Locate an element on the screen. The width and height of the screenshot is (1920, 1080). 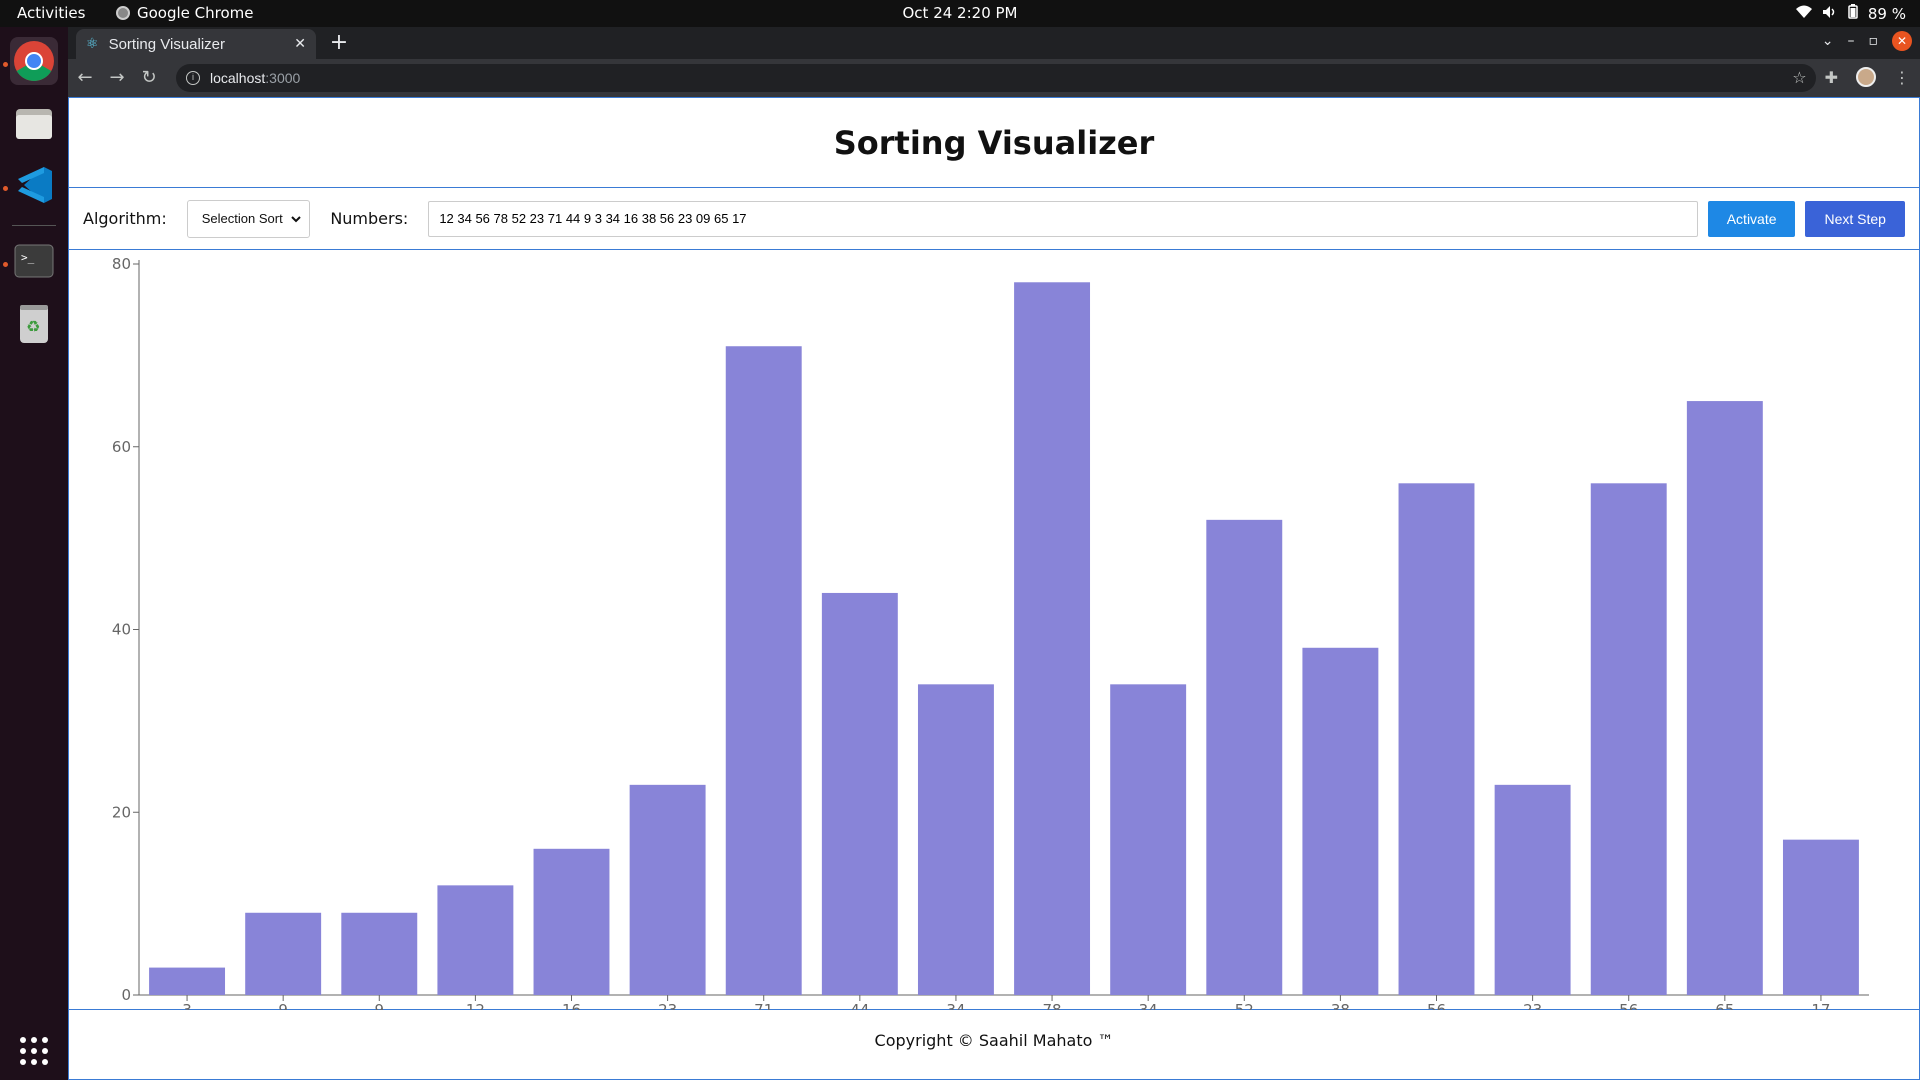
algorithm-label: Algorithm: is located at coordinates (125, 218).